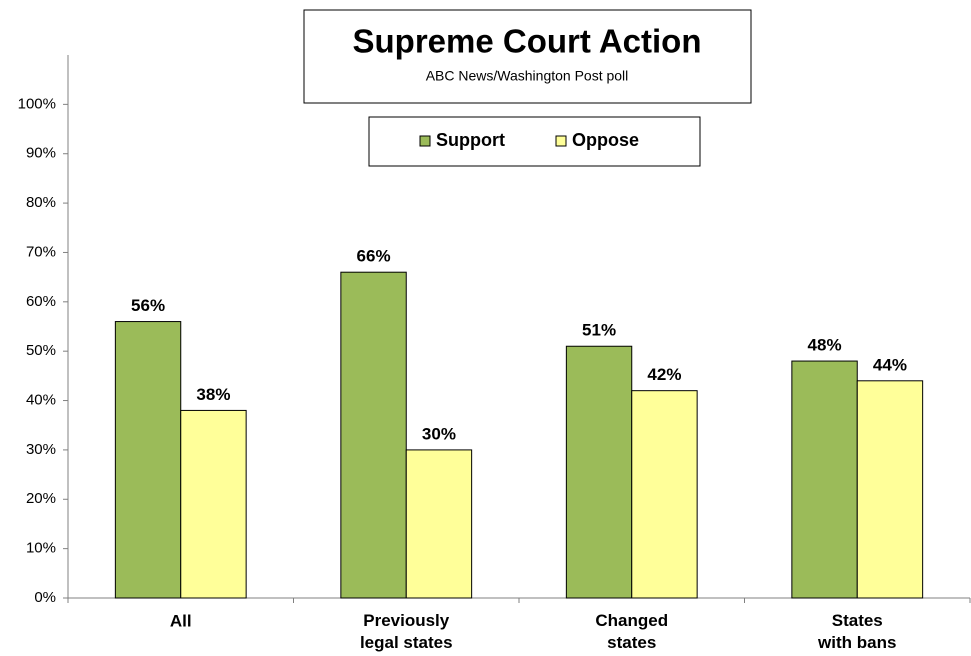 This screenshot has height=656, width=971. I want to click on value-label: 51%, so click(599, 330).